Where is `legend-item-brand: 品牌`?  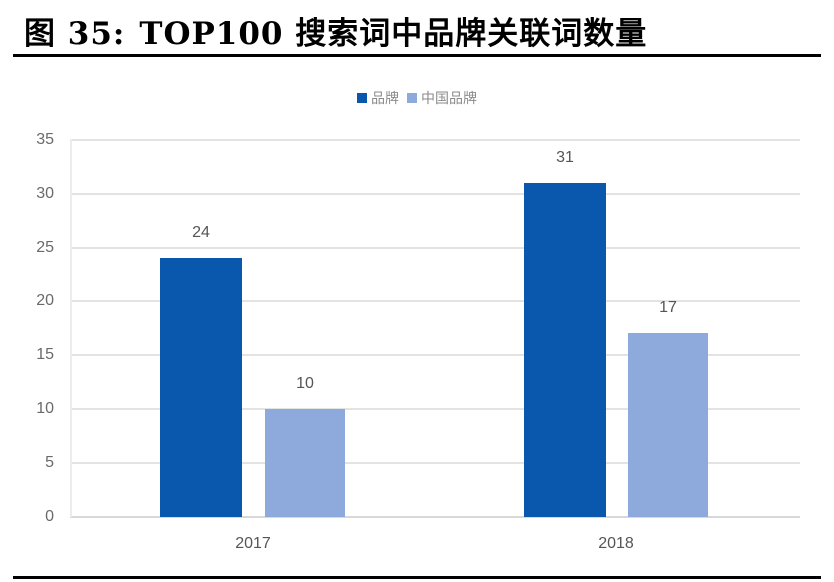
legend-item-brand: 品牌 is located at coordinates (378, 98).